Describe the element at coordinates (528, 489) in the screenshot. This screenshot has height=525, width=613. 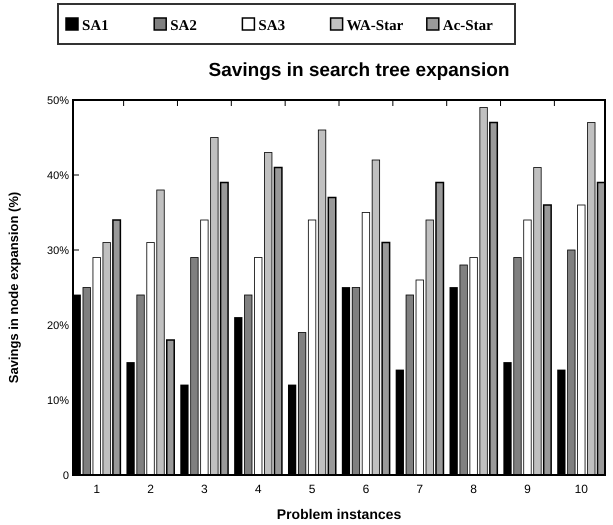
I see `x-tick-label: 9` at that location.